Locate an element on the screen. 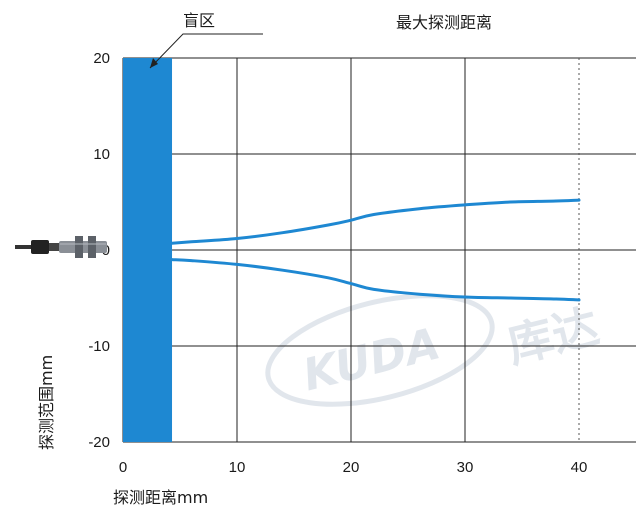  watermark-ellipse is located at coordinates (380, 350).